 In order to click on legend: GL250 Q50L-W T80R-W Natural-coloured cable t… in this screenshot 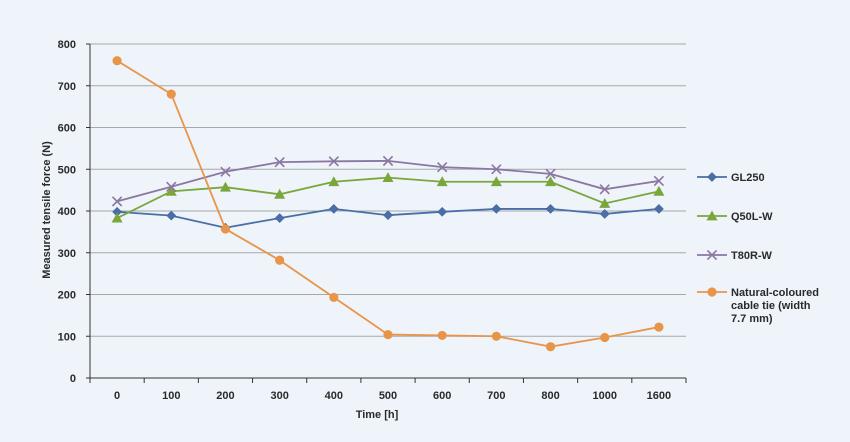, I will do `click(758, 248)`.